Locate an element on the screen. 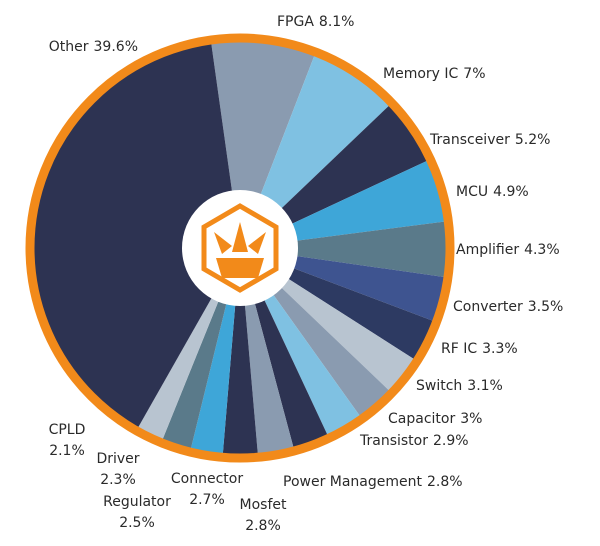  value-label: 2.5% is located at coordinates (137, 523).